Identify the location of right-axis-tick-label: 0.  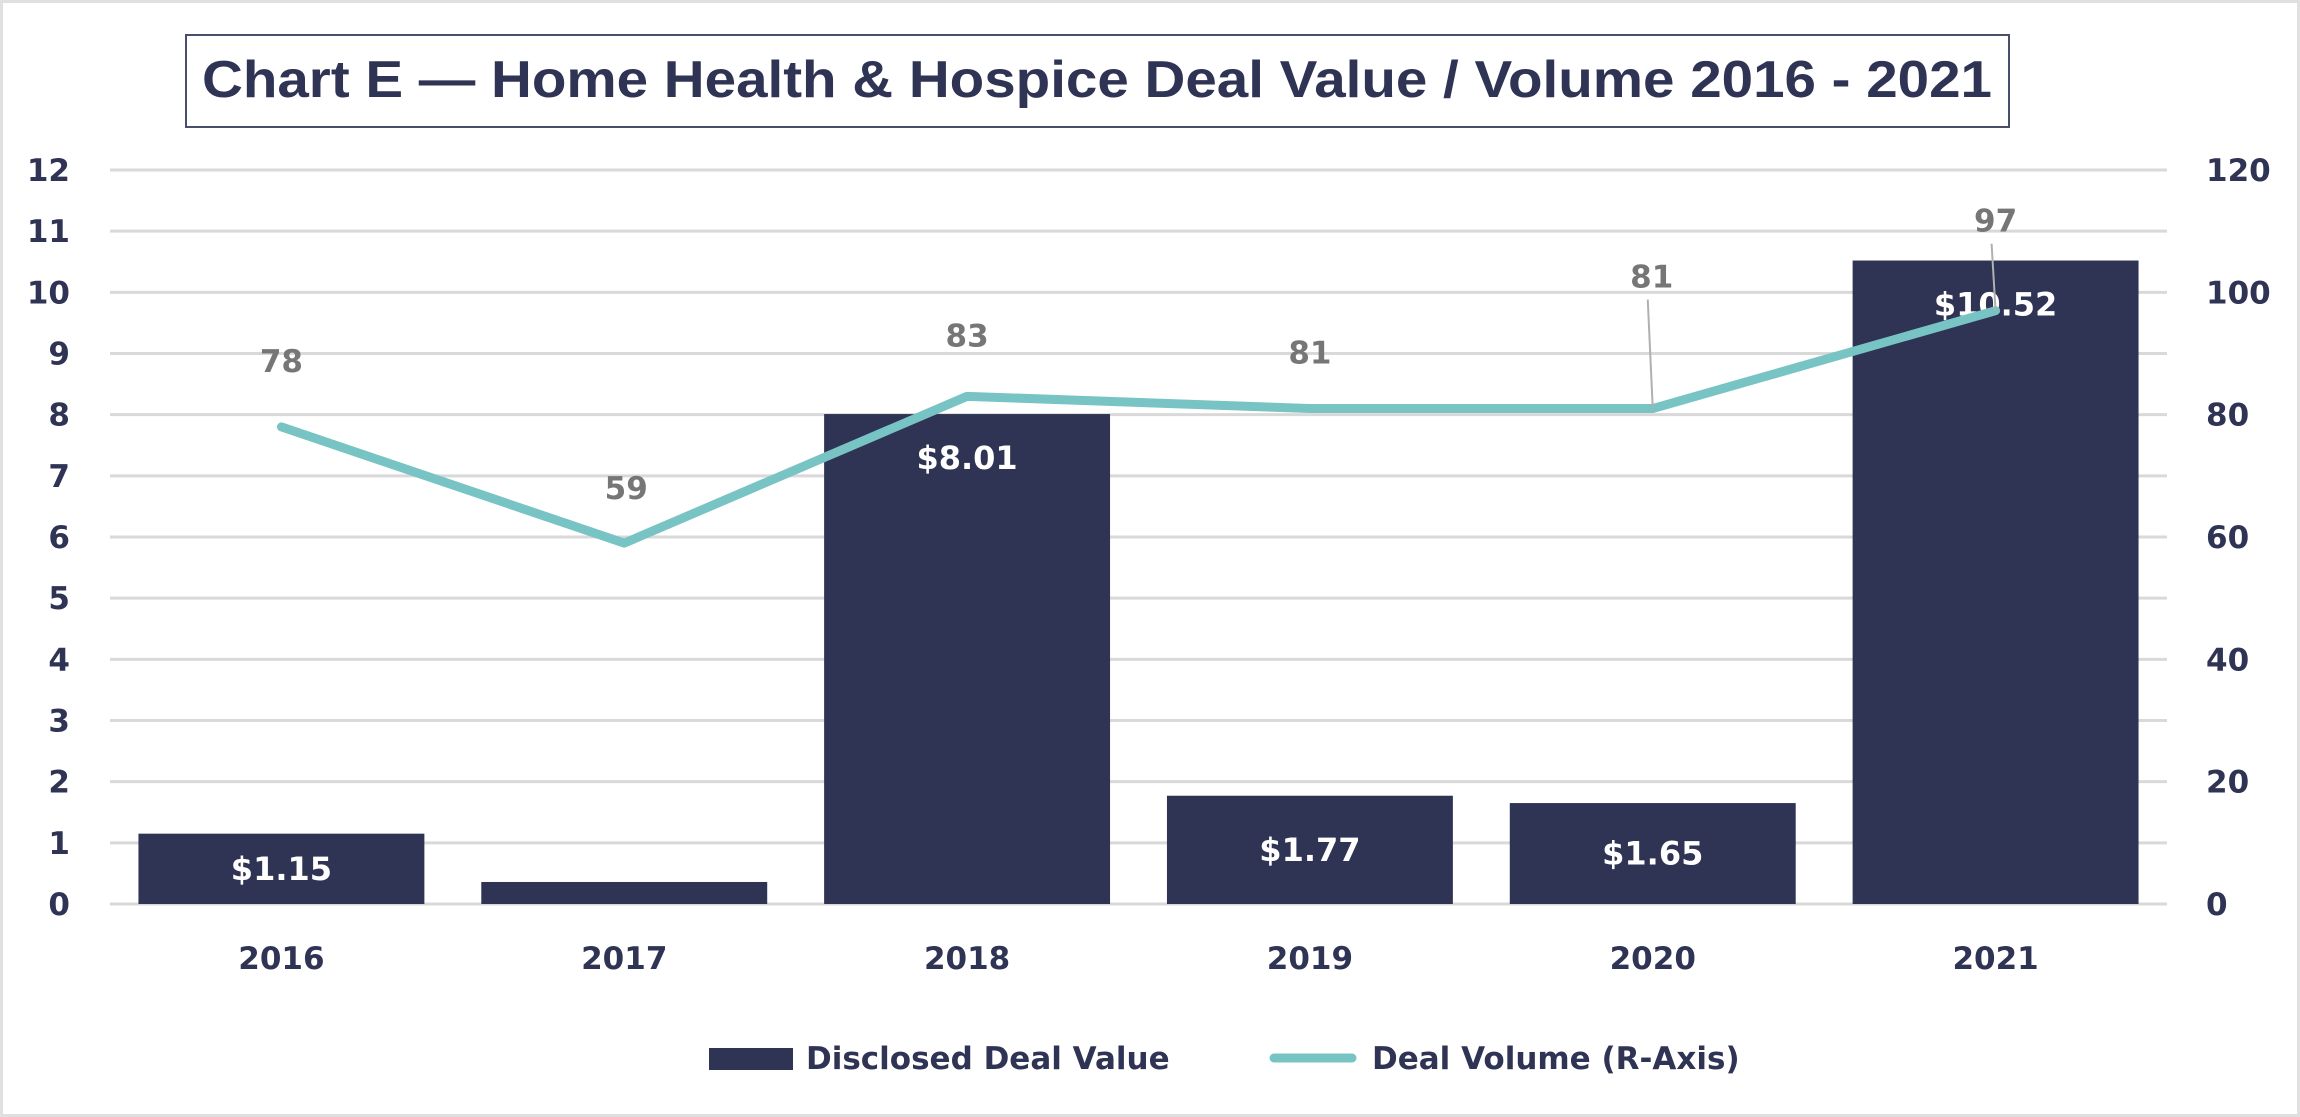
(2217, 905).